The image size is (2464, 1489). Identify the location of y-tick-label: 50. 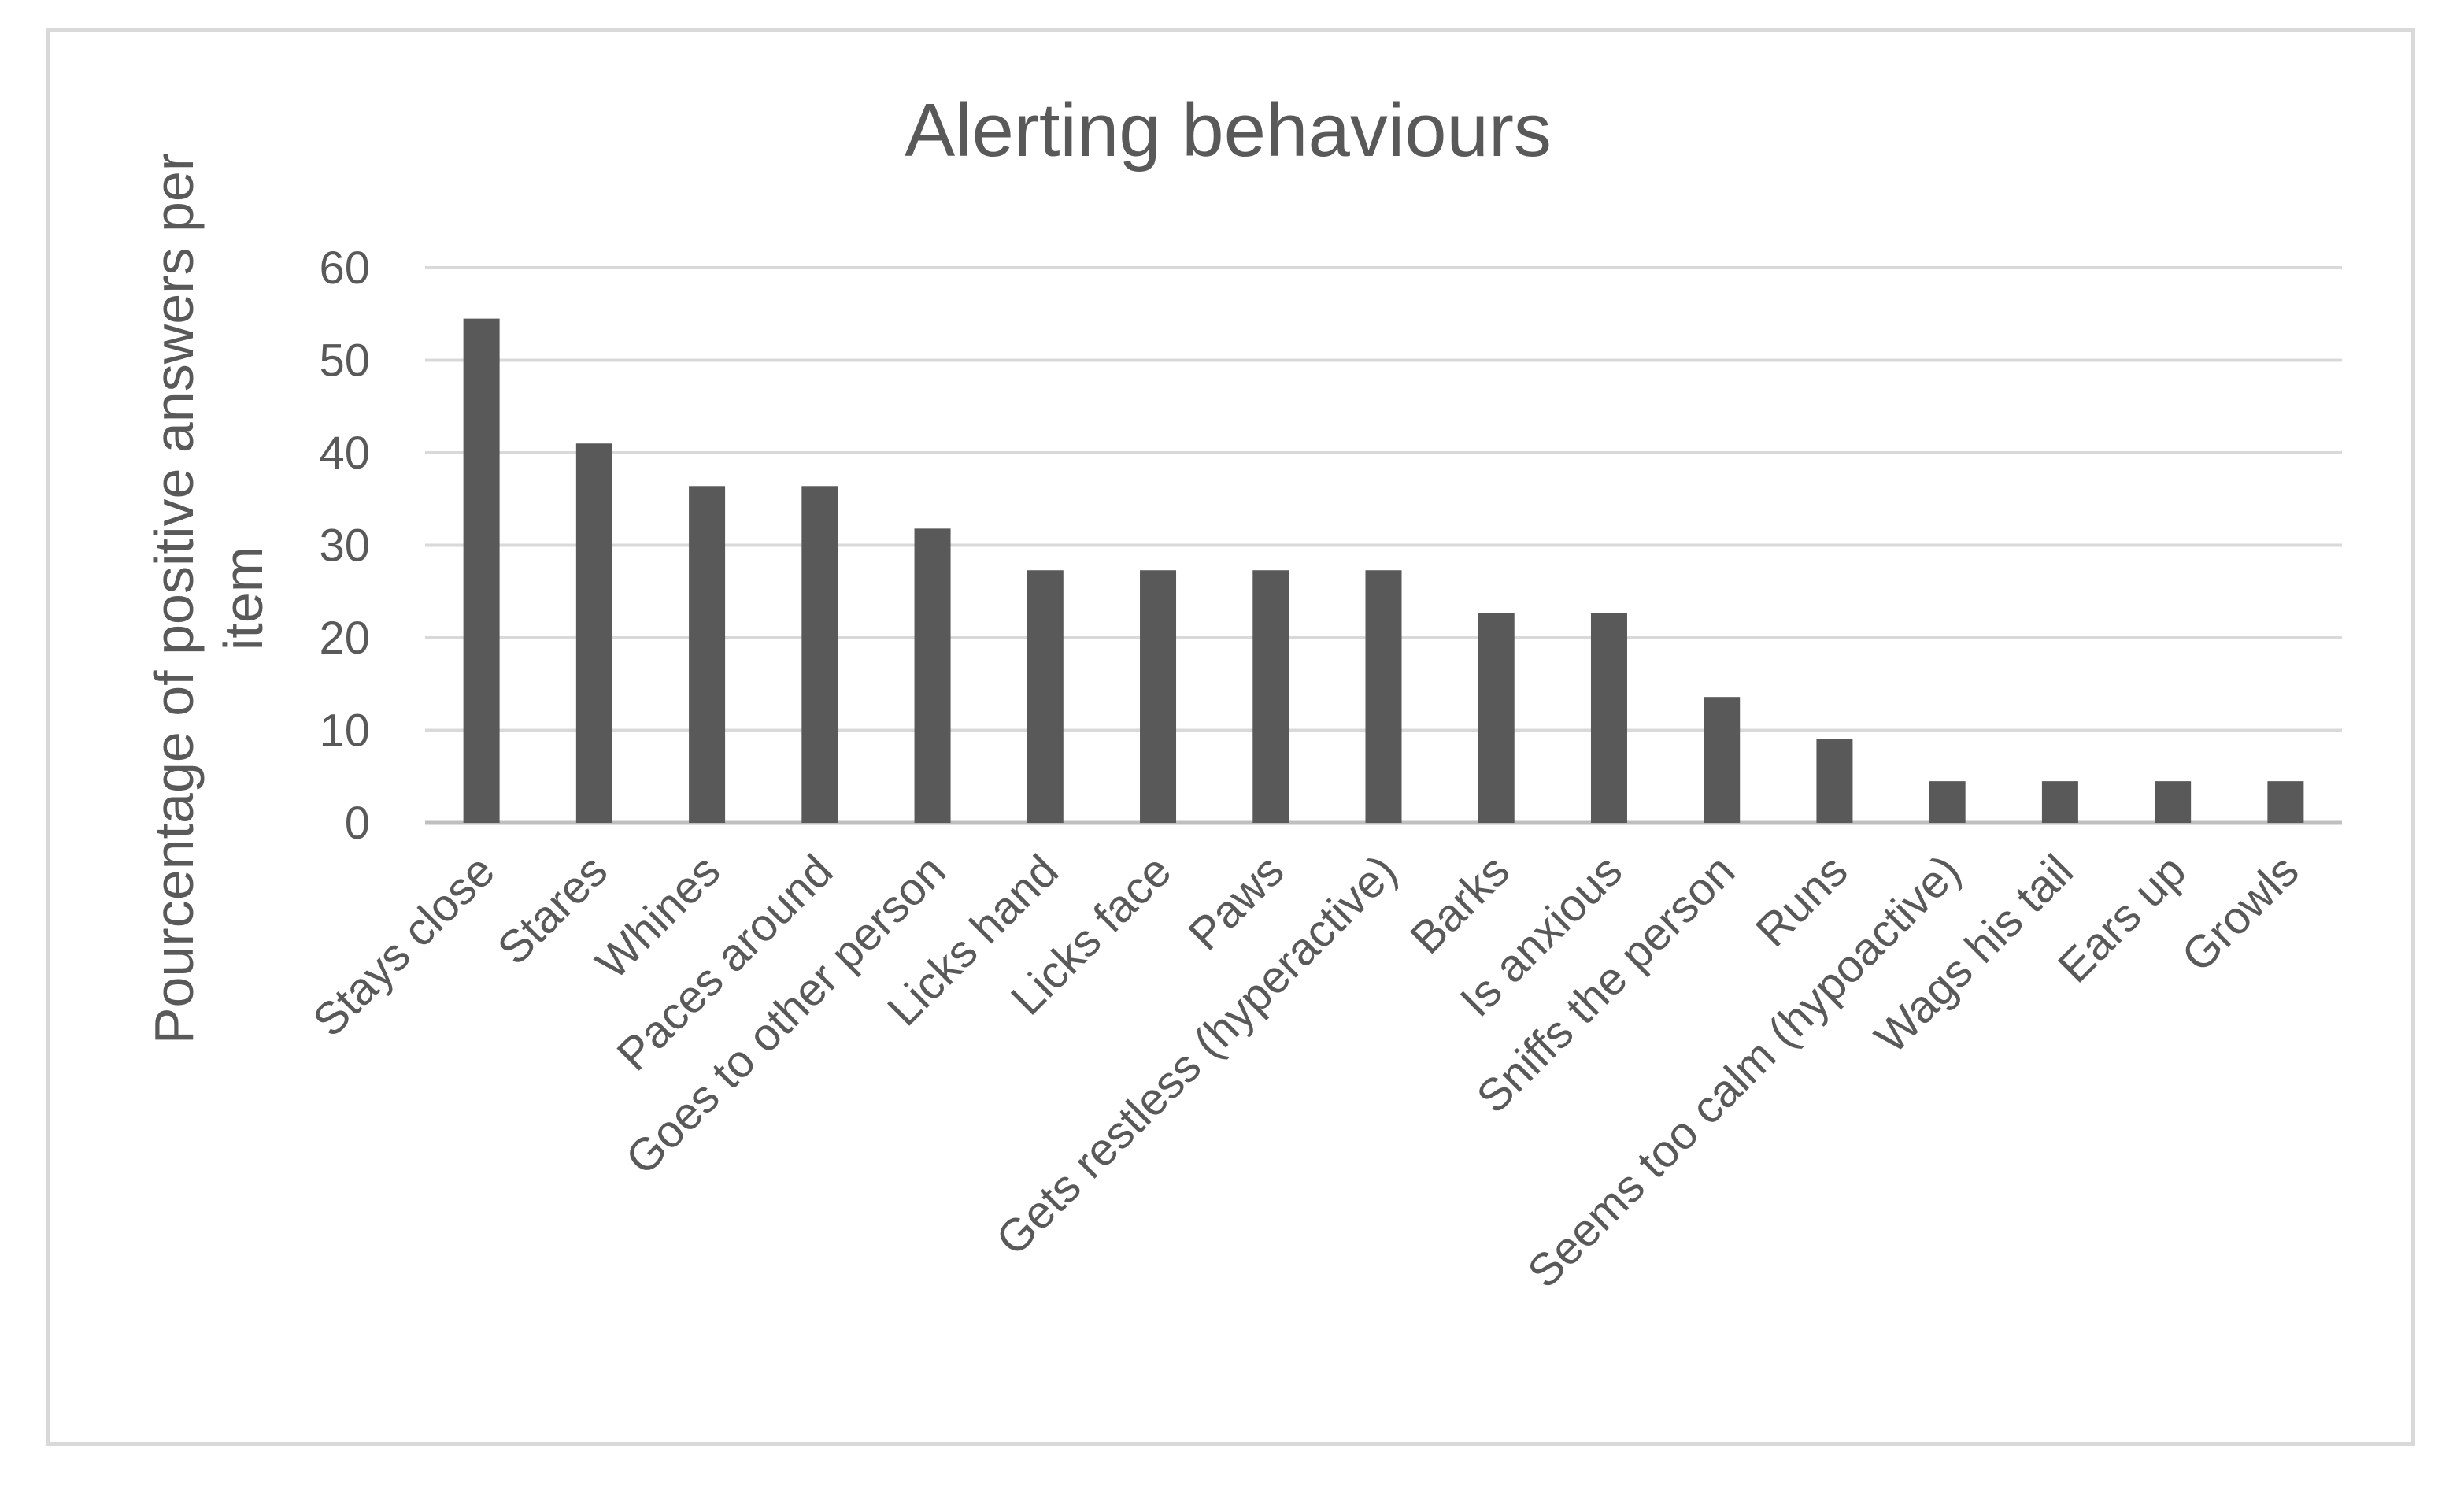
(344, 361).